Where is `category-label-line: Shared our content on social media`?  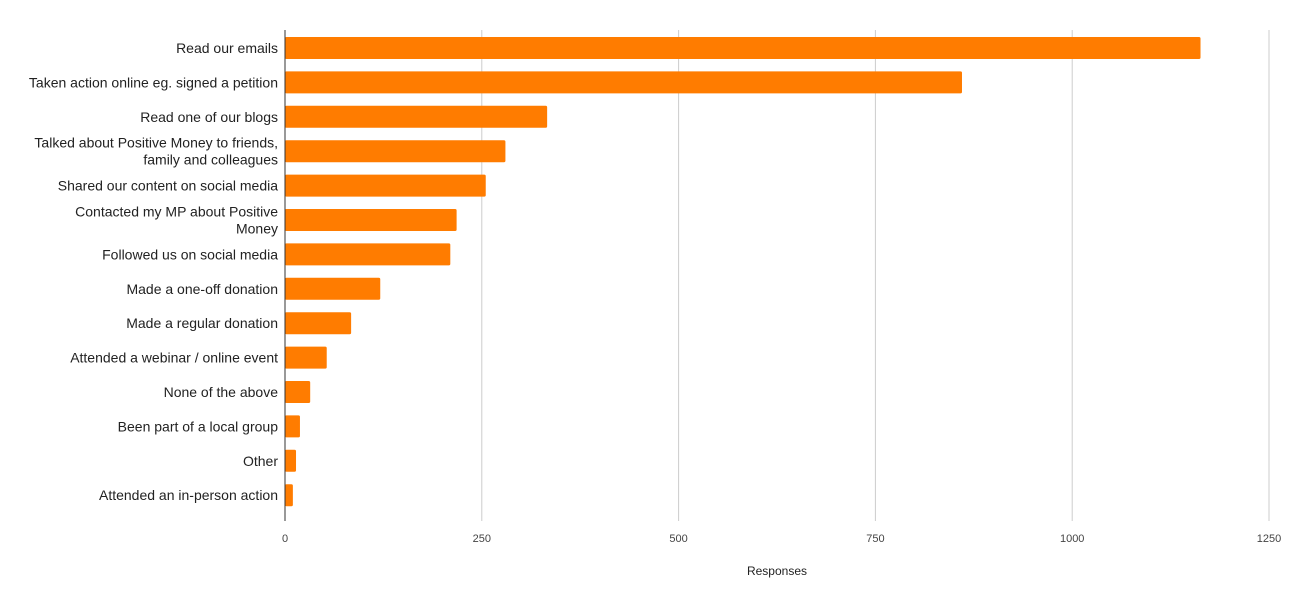 category-label-line: Shared our content on social media is located at coordinates (168, 186).